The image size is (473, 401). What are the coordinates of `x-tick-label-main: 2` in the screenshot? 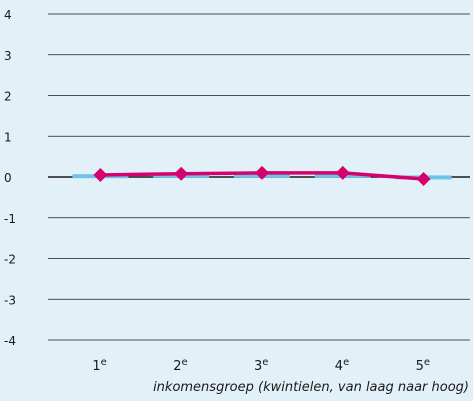 It's located at (177, 366).